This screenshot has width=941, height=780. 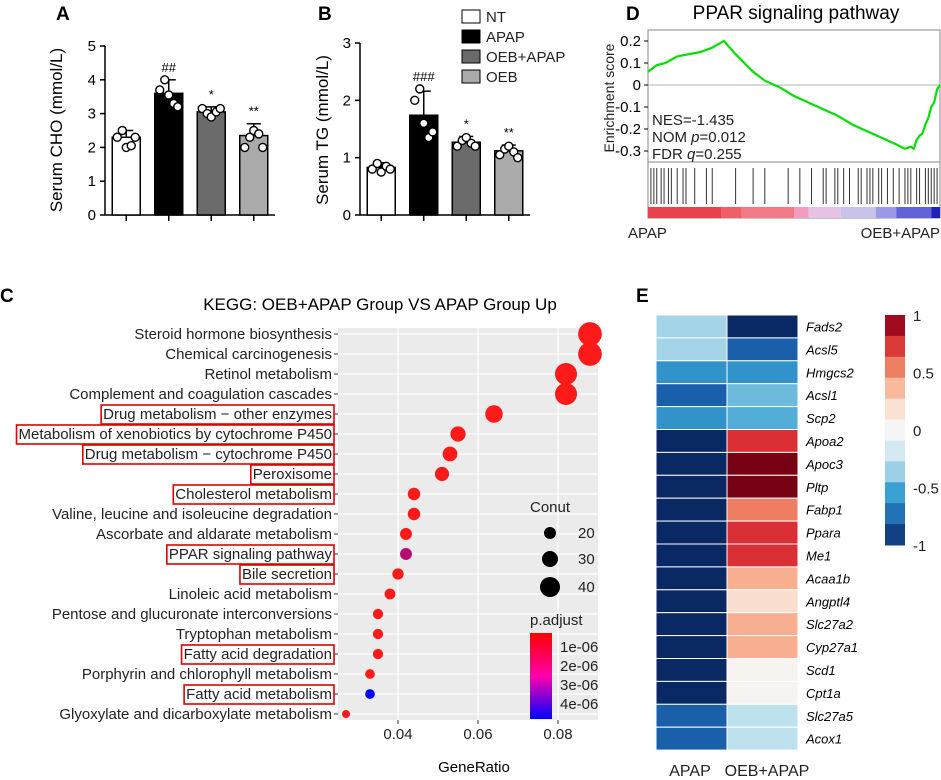 What do you see at coordinates (562, 548) in the screenshot?
I see `size-legend: Conut 20 30 40` at bounding box center [562, 548].